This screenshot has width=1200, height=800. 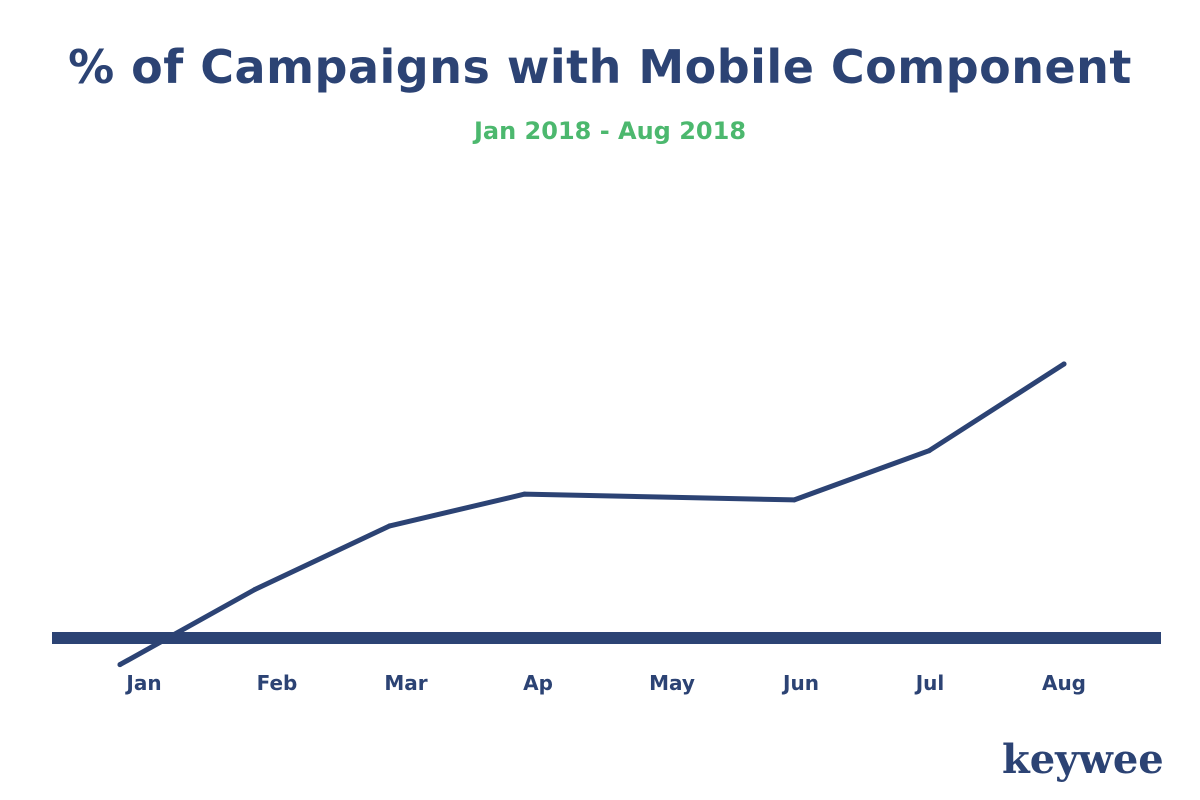 What do you see at coordinates (606, 638) in the screenshot?
I see `x-axis-bar` at bounding box center [606, 638].